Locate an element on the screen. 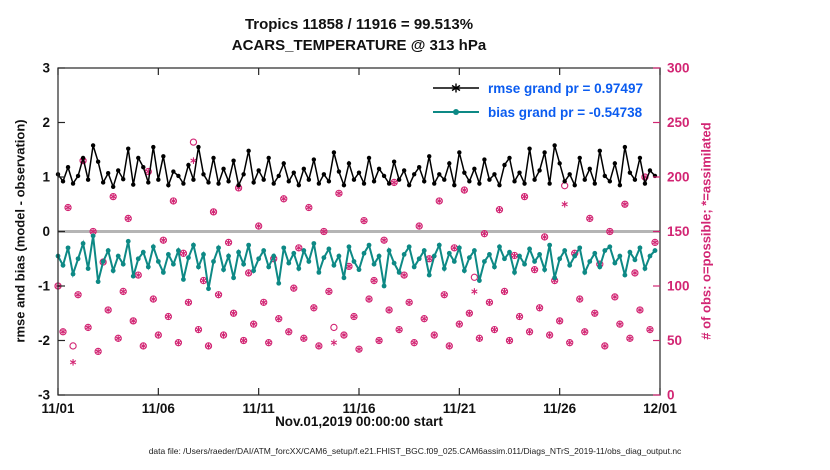 This screenshot has width=830, height=470. svg-text: 2 is located at coordinates (46, 122).